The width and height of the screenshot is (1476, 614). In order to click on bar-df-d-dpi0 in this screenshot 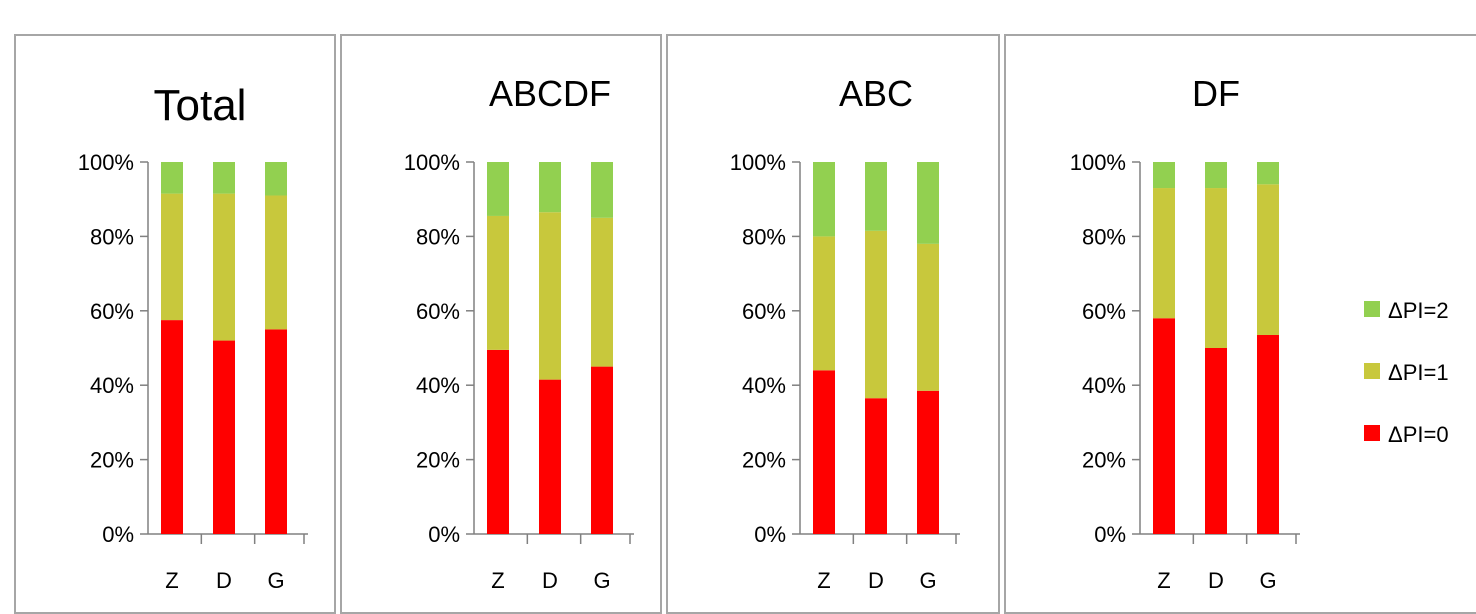, I will do `click(1216, 441)`.